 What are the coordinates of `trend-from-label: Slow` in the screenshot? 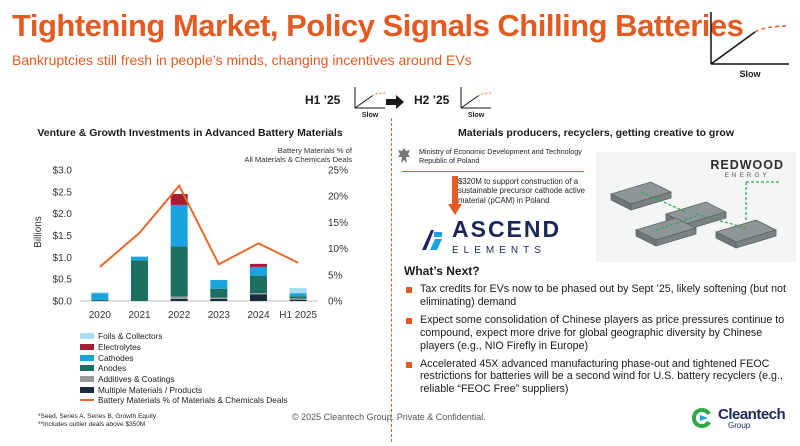 It's located at (370, 115).